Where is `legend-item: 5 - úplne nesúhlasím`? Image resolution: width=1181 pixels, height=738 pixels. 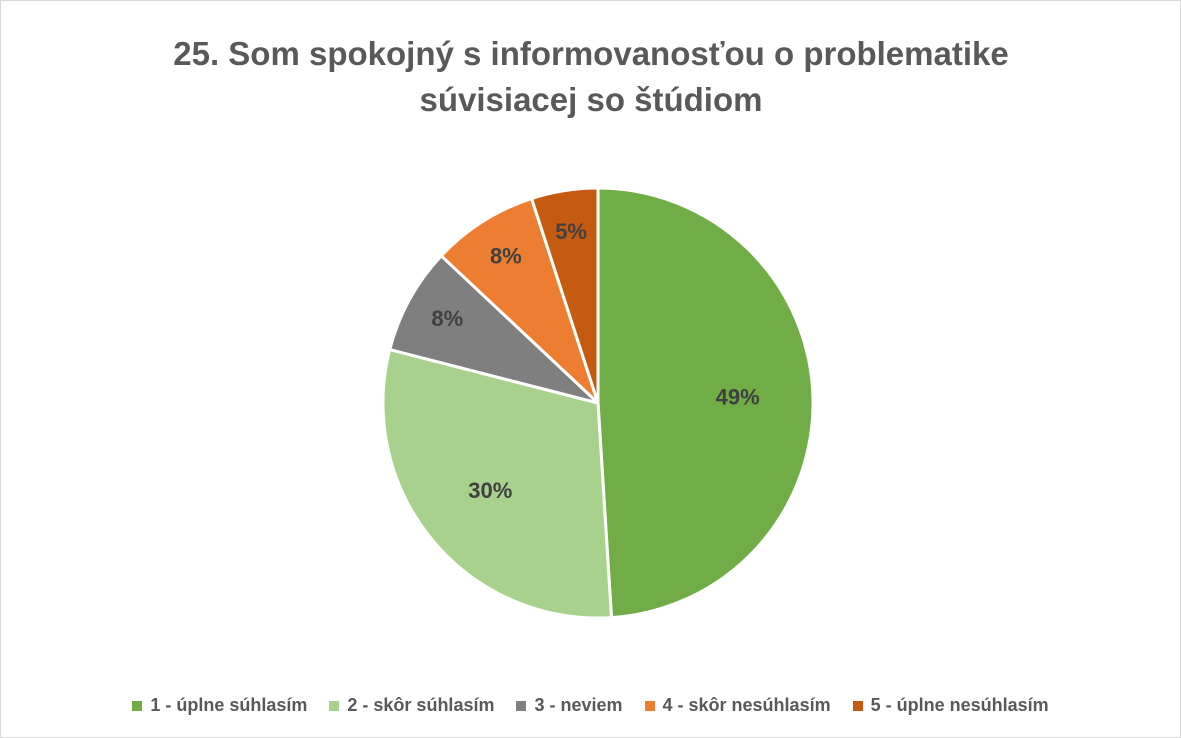
legend-item: 5 - úplne nesúhlasím is located at coordinates (950, 705).